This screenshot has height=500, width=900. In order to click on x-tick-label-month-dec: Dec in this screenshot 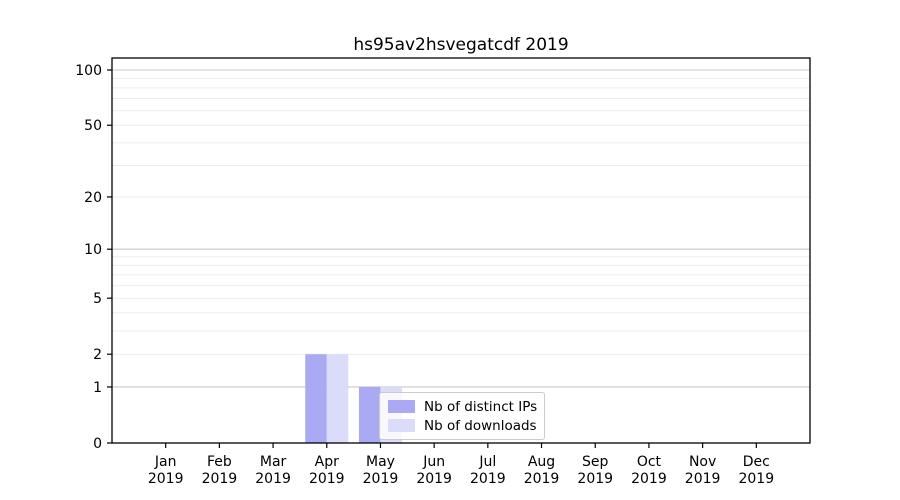, I will do `click(756, 462)`.